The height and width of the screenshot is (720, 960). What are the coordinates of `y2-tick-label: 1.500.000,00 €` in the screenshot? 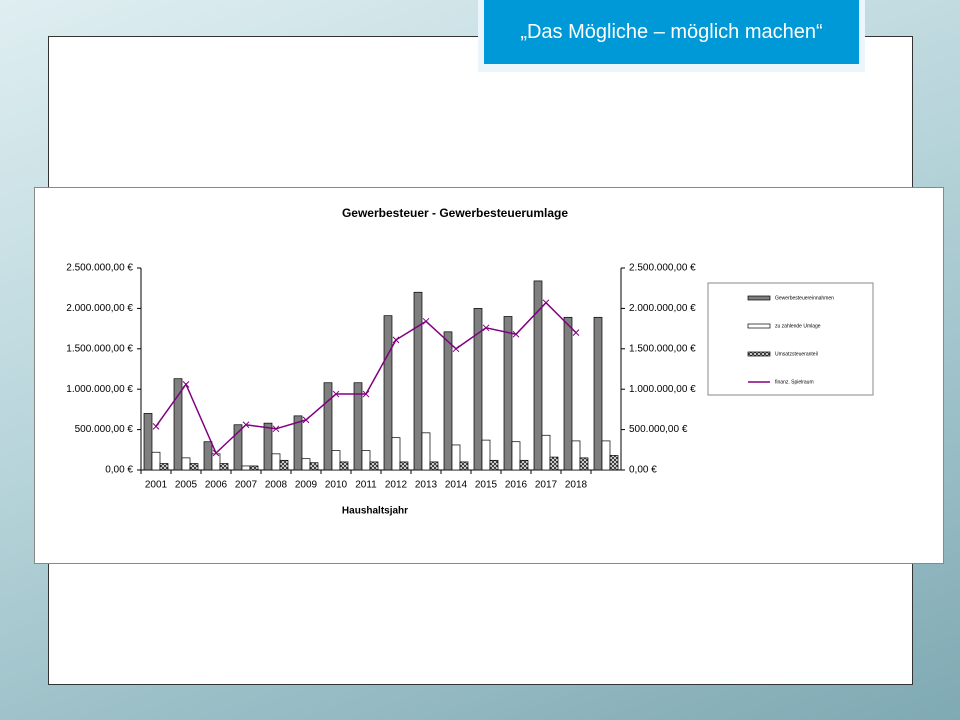 It's located at (662, 348).